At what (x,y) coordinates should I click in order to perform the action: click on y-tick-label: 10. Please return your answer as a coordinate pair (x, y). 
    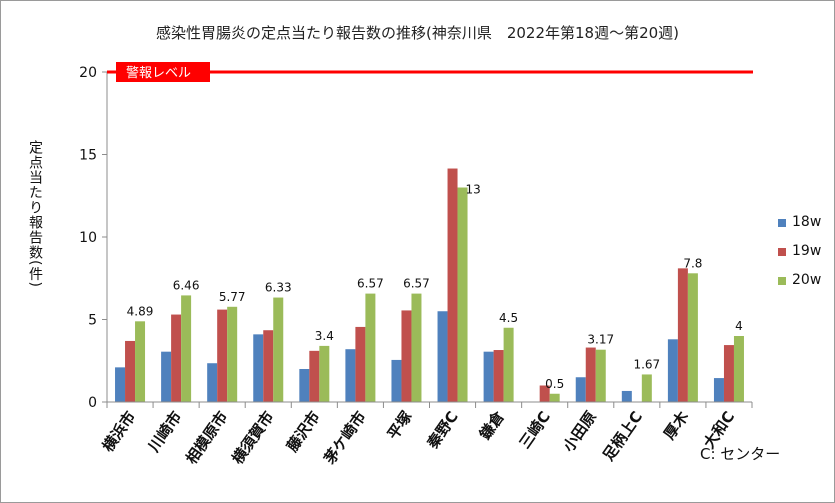
    Looking at the image, I should click on (88, 238).